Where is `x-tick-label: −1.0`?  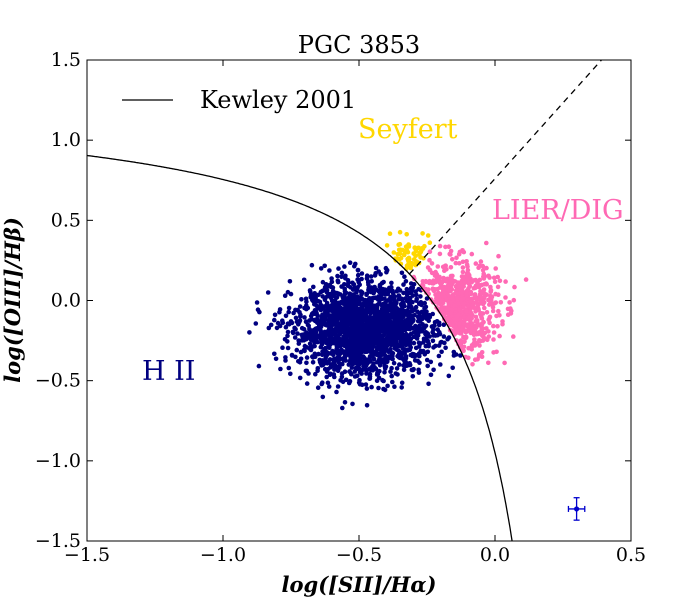
x-tick-label: −1.0 is located at coordinates (223, 555).